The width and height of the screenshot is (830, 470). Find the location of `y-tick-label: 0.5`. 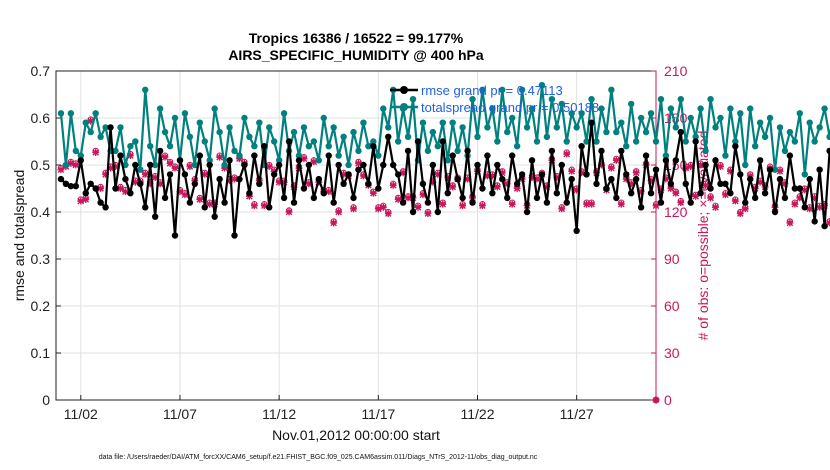

y-tick-label: 0.5 is located at coordinates (41, 165).